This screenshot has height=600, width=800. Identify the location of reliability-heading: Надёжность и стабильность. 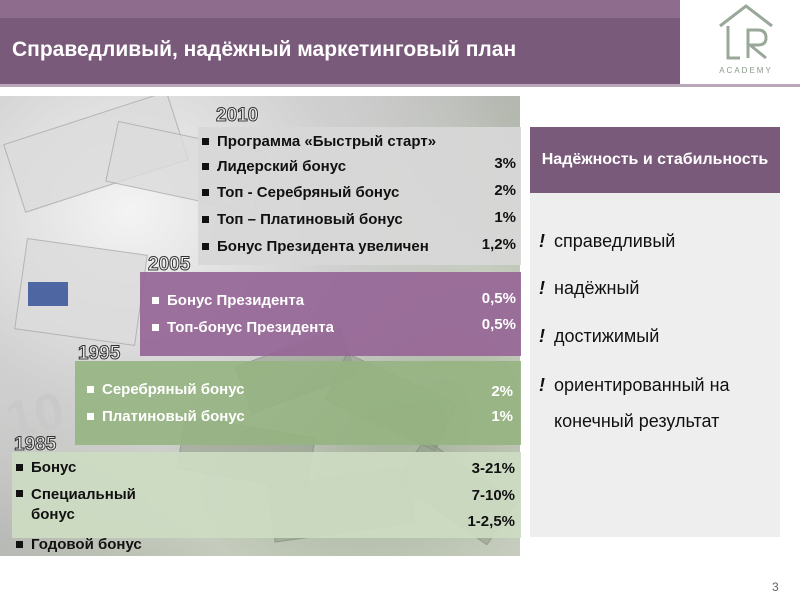
(655, 160).